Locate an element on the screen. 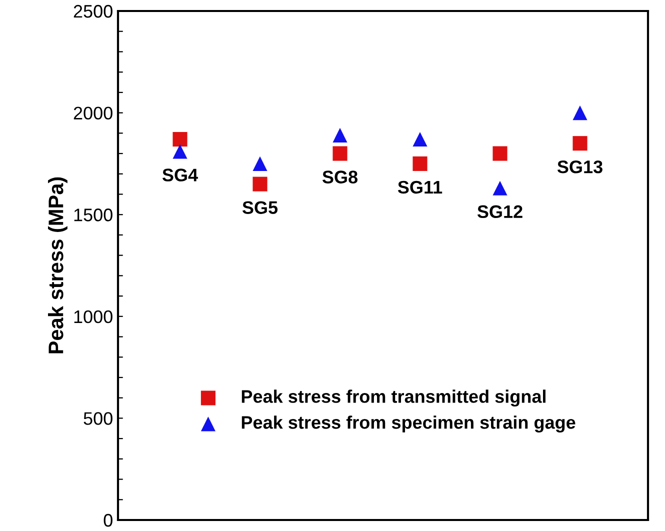 This screenshot has height=531, width=665. annotation: SG5 is located at coordinates (260, 207).